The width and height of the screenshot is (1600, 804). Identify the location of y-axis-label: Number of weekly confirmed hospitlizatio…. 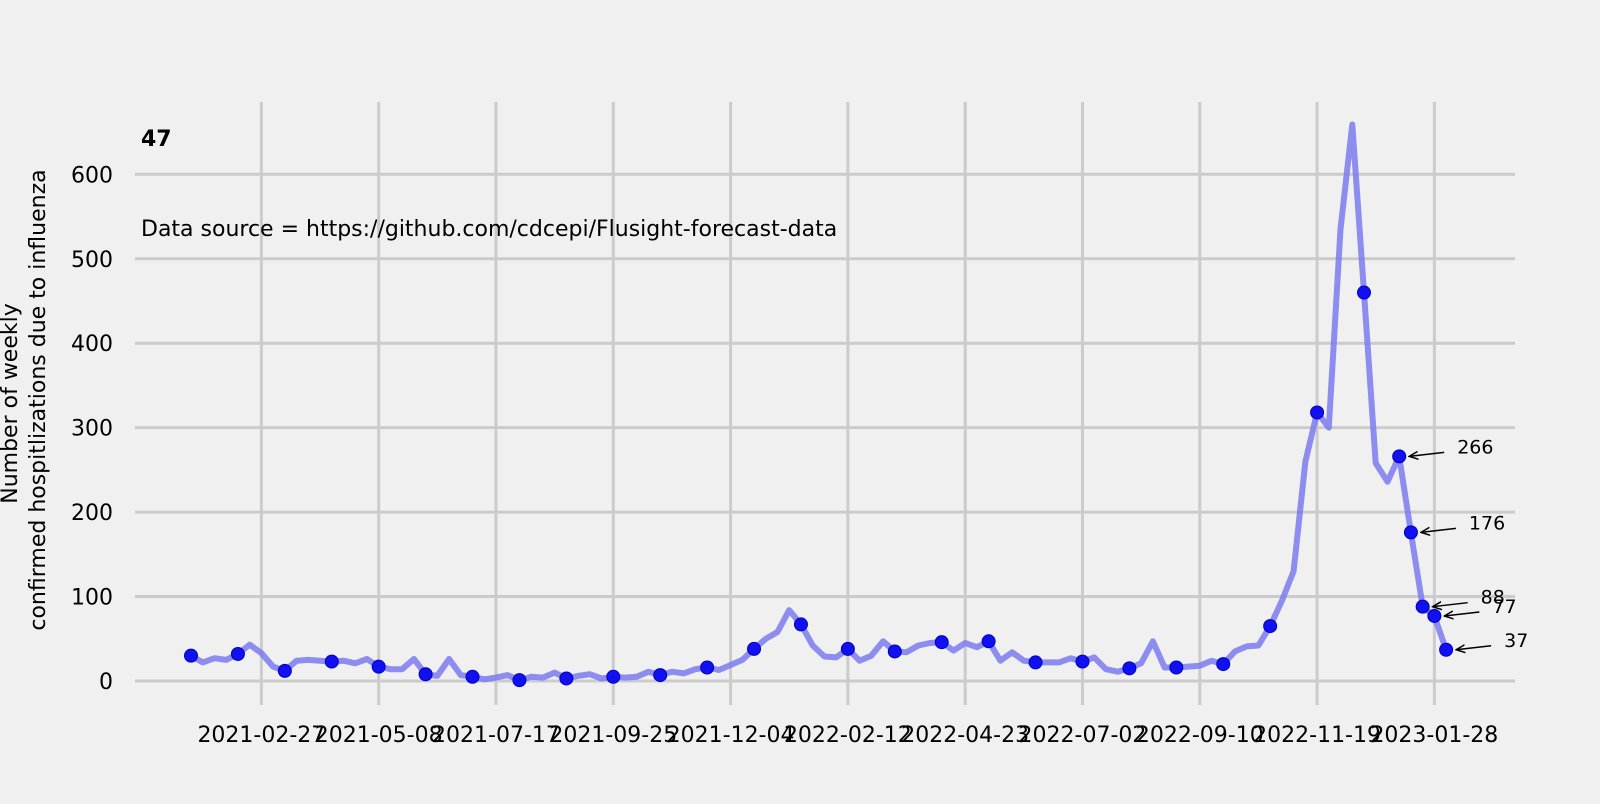
(25, 399).